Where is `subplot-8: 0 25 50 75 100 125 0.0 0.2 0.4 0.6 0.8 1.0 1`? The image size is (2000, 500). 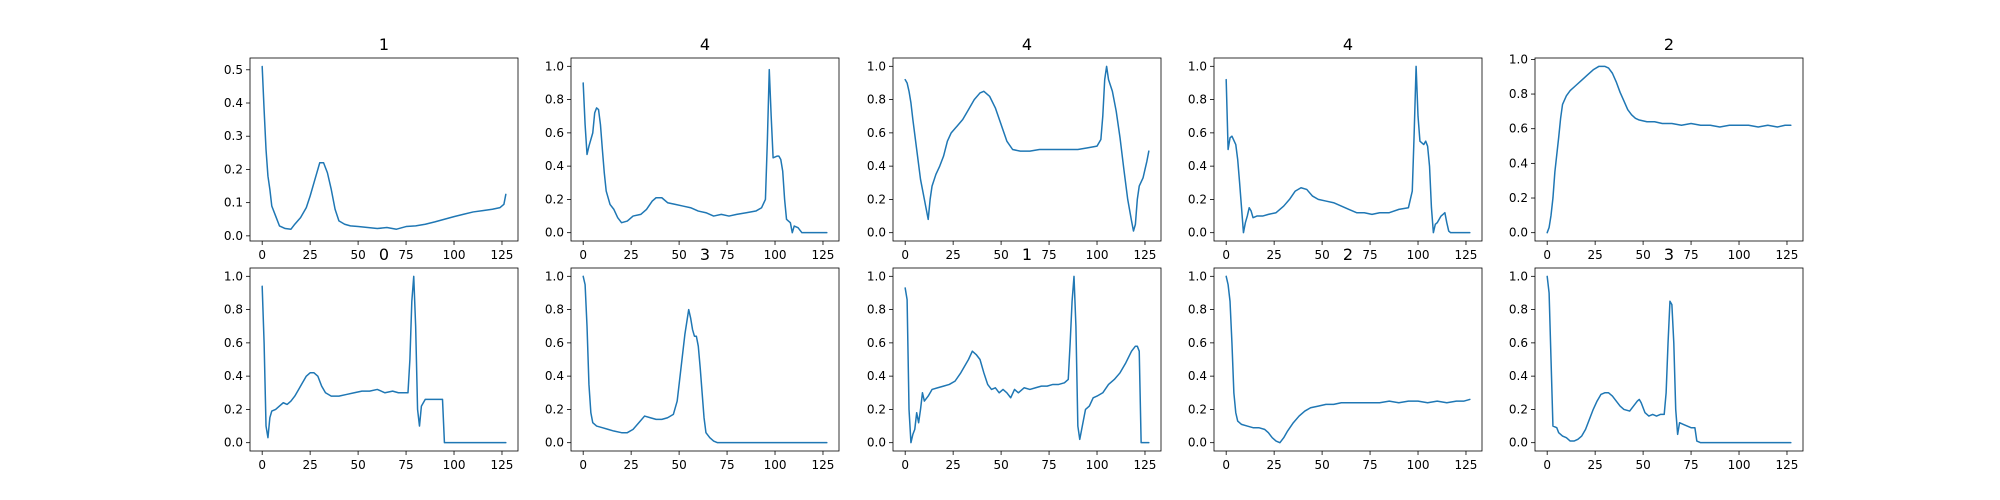
subplot-8: 0 25 50 75 100 125 0.0 0.2 0.4 0.6 0.8 1.0 1 is located at coordinates (1014, 358).